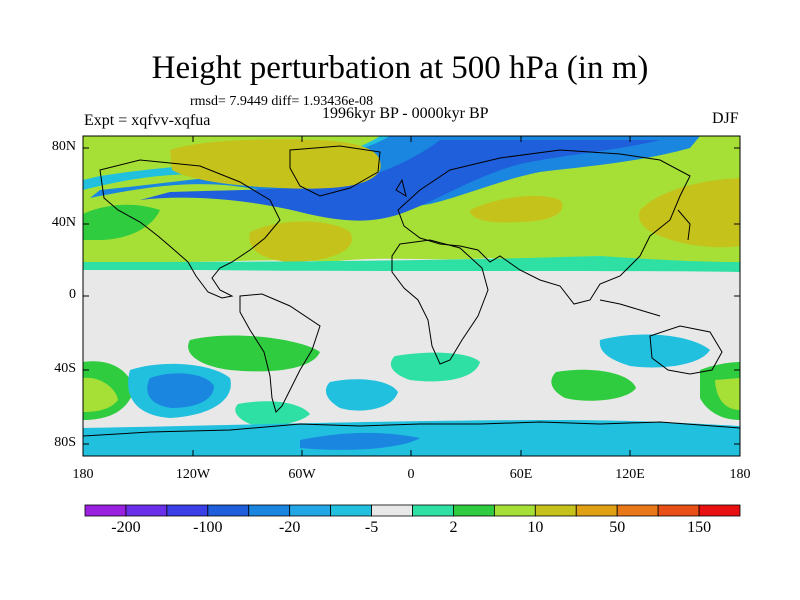  I want to click on lon-label: 0, so click(411, 474).